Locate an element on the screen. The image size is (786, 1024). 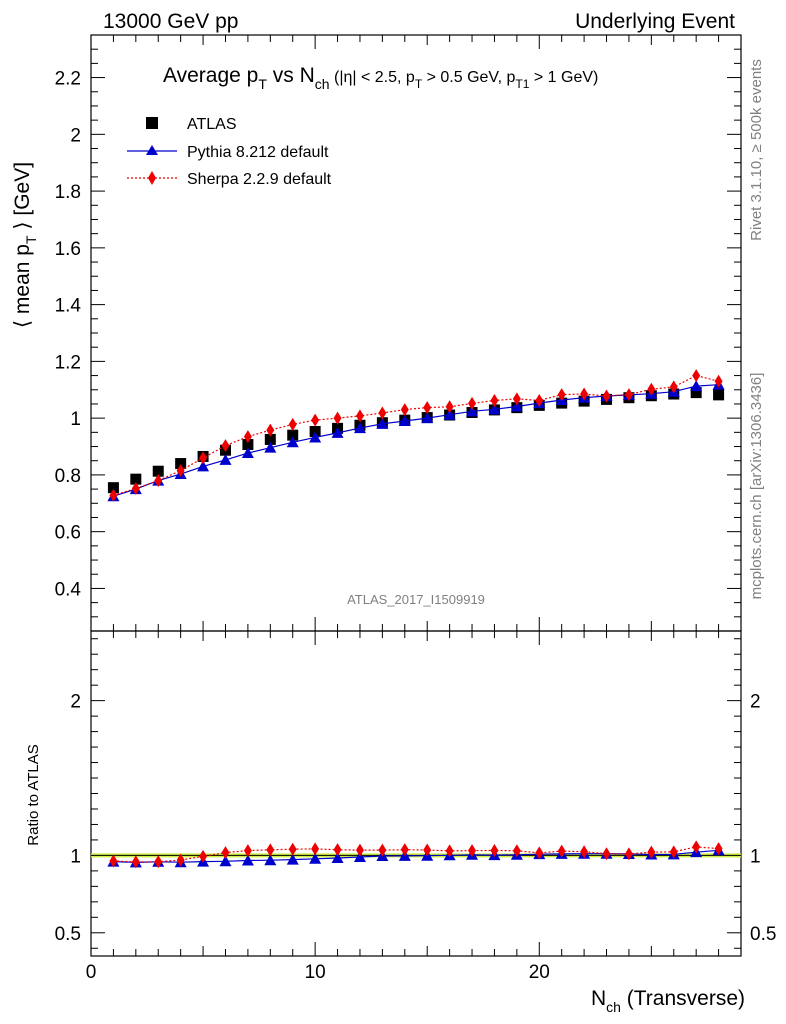
ratio-series-group is located at coordinates (416, 854).